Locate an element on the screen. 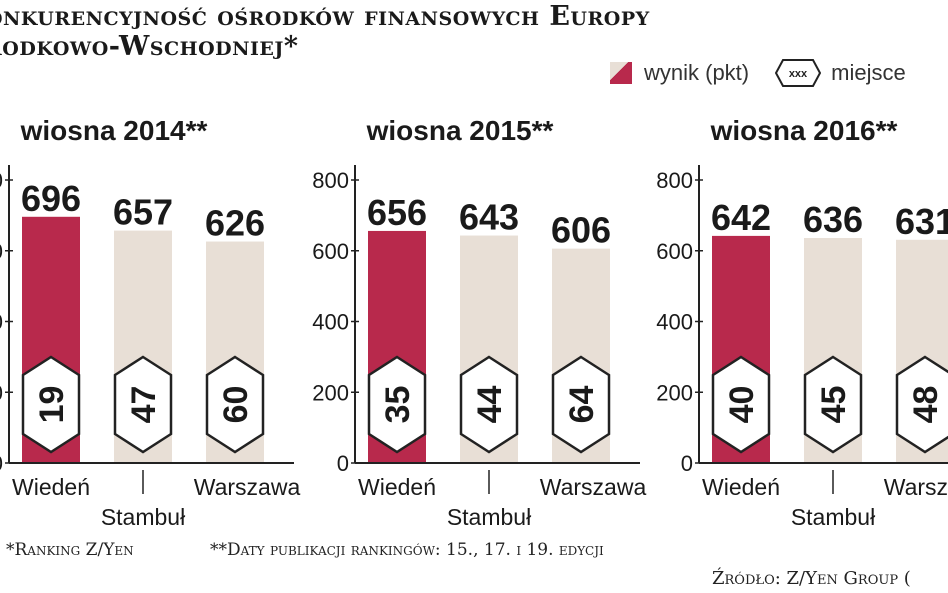 The height and width of the screenshot is (593, 948). rank-label: 35 is located at coordinates (398, 405).